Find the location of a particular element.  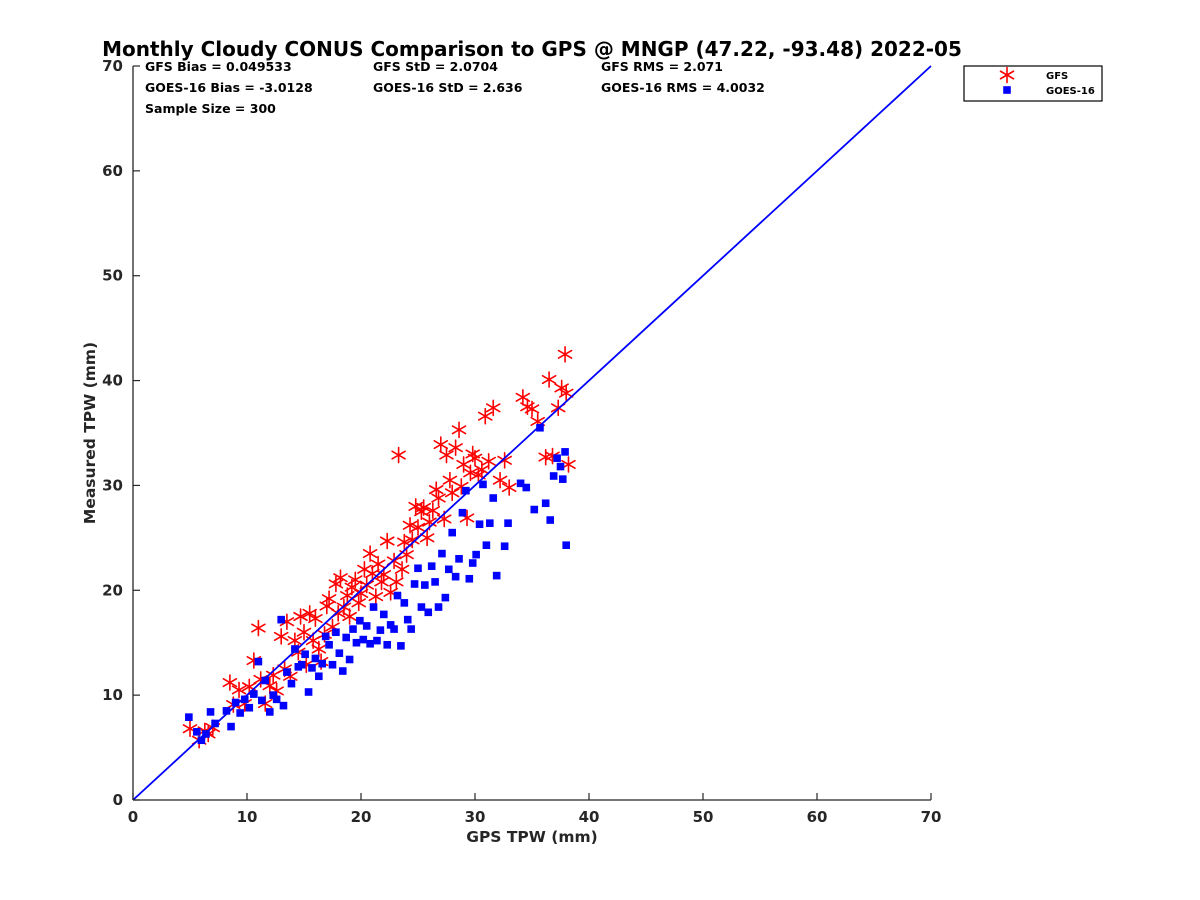

y-tick-label: 30 is located at coordinates (112, 485).